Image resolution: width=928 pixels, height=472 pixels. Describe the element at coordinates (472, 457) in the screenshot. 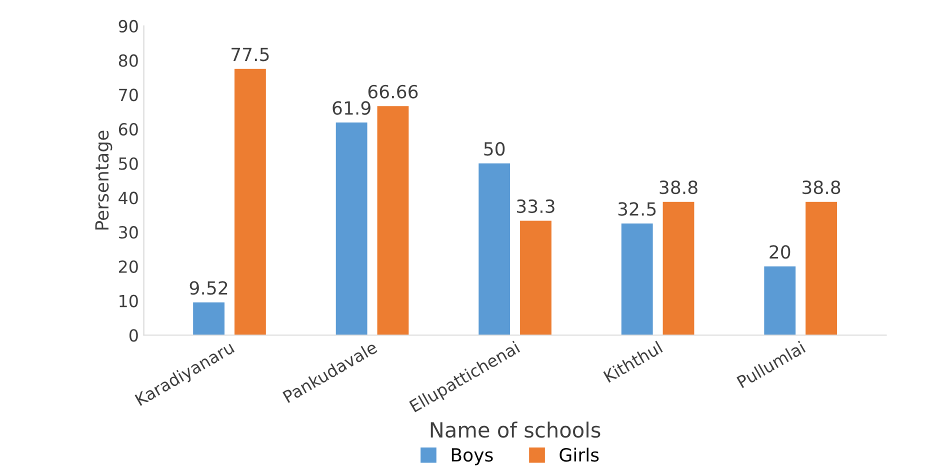

I see `legend-label: Boys` at that location.